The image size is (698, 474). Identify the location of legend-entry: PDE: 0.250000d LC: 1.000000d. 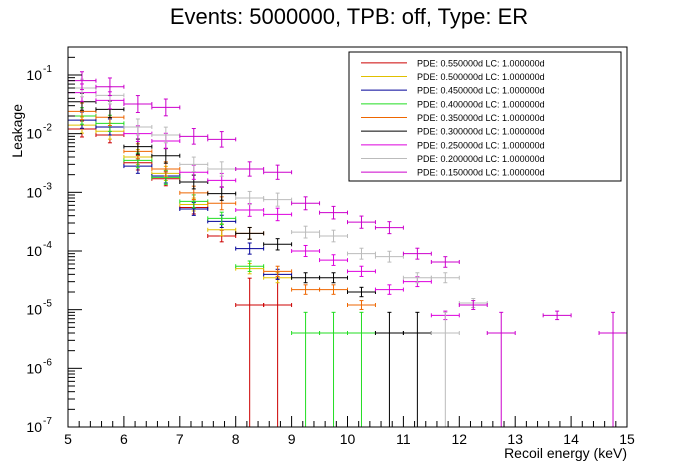
(453, 145).